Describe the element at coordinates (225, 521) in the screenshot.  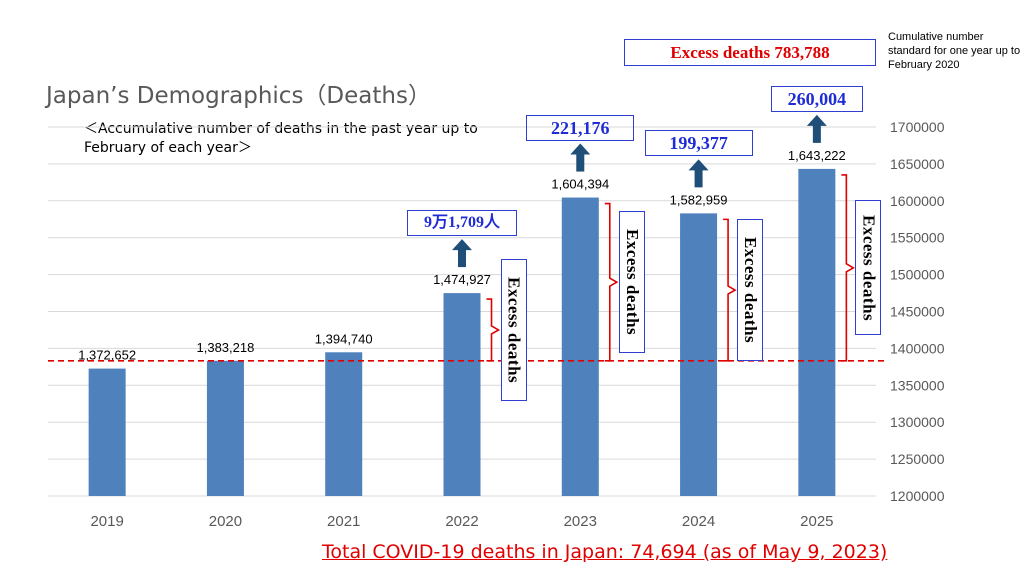
I see `x-tick-label: 2020` at that location.